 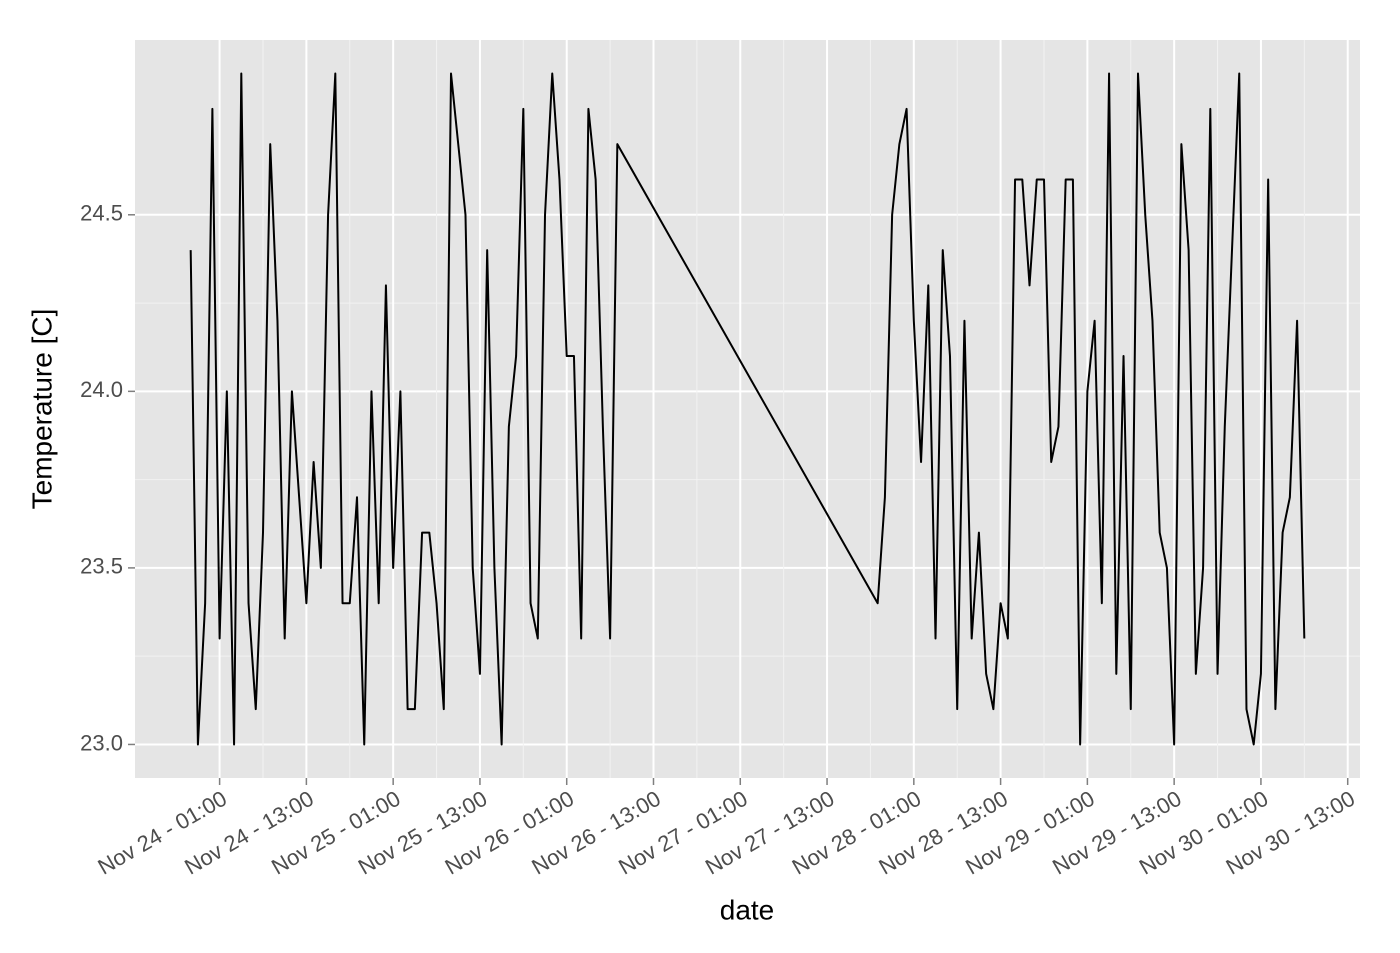 I want to click on y-tick-label: 23.0, so click(x=101, y=742).